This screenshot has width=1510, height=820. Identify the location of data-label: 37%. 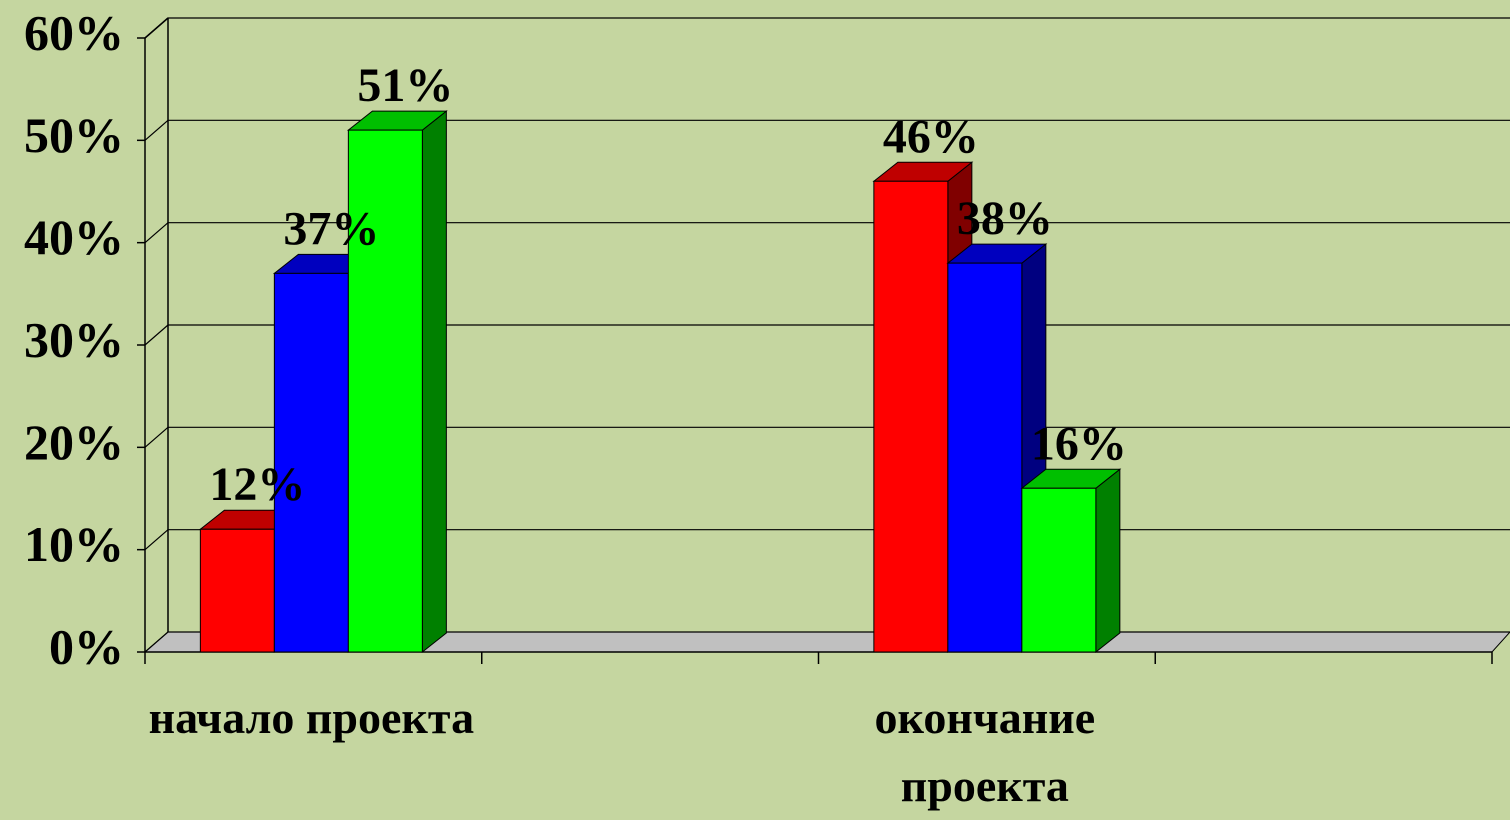
(331, 228).